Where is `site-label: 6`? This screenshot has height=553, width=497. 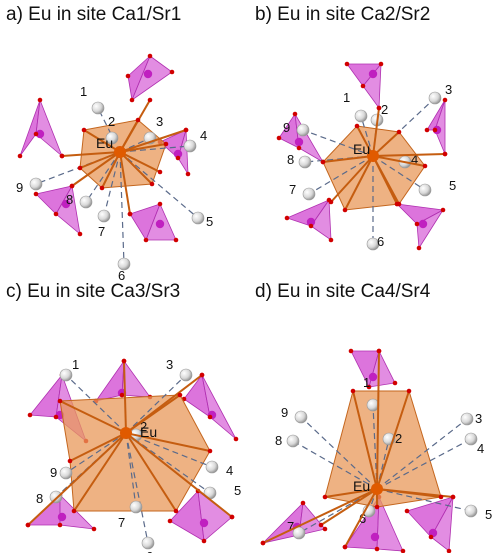
site-label: 6 is located at coordinates (121, 275).